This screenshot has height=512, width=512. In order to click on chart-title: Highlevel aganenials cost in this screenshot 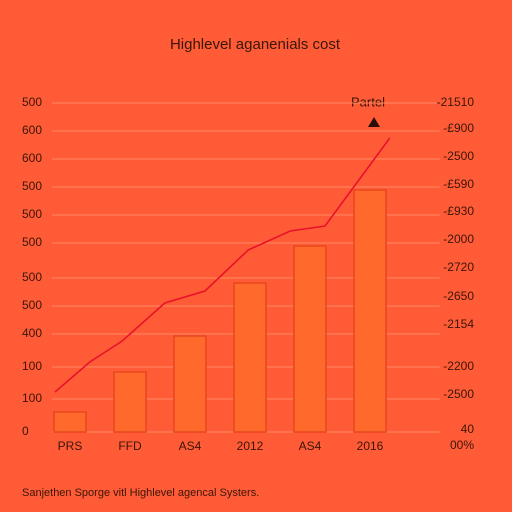, I will do `click(255, 44)`.